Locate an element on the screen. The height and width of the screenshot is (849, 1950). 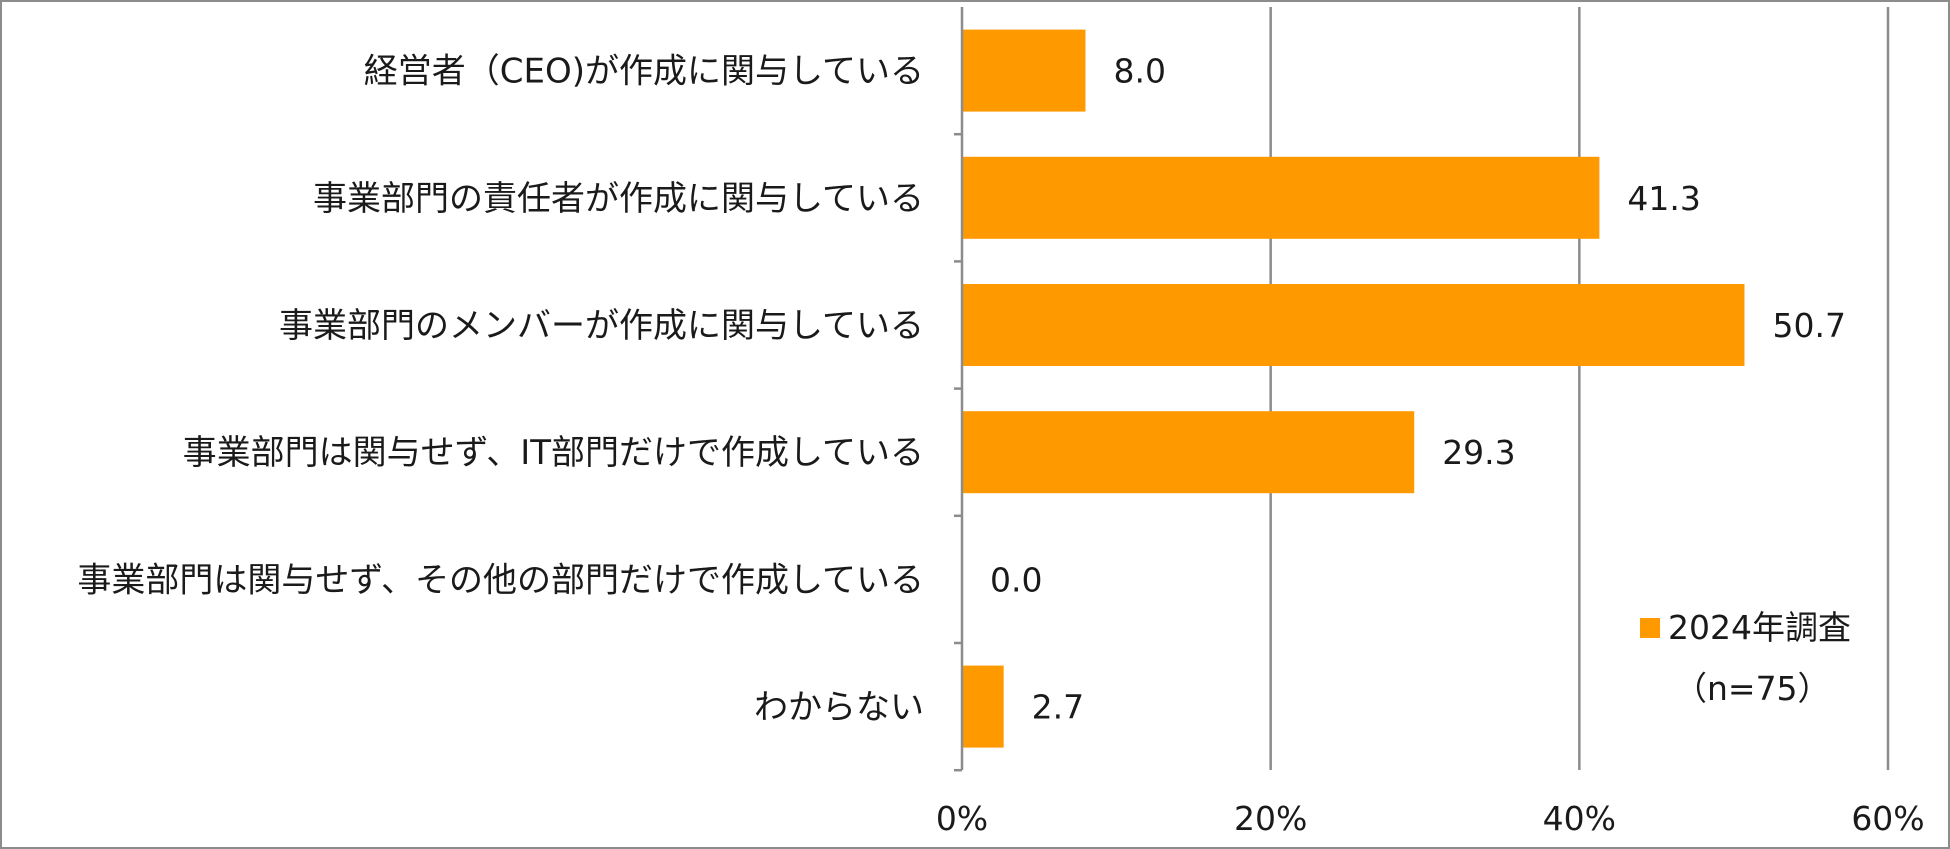
category-label-5: わからない is located at coordinates (839, 708).